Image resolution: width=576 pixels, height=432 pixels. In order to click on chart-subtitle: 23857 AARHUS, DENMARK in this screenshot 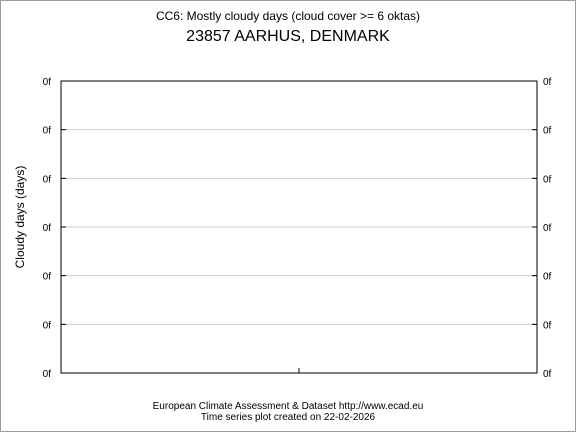, I will do `click(288, 36)`.